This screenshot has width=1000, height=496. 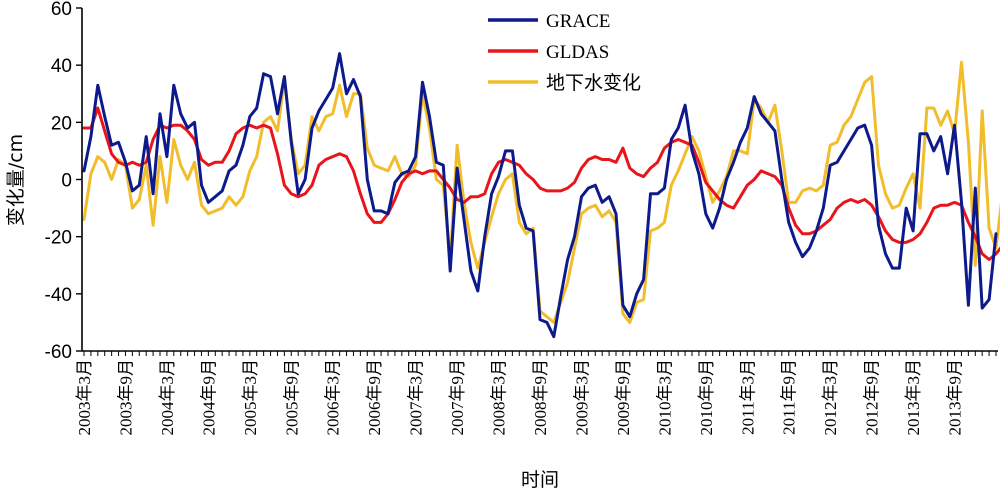 I want to click on x-axis-title: 时间, so click(x=540, y=480).